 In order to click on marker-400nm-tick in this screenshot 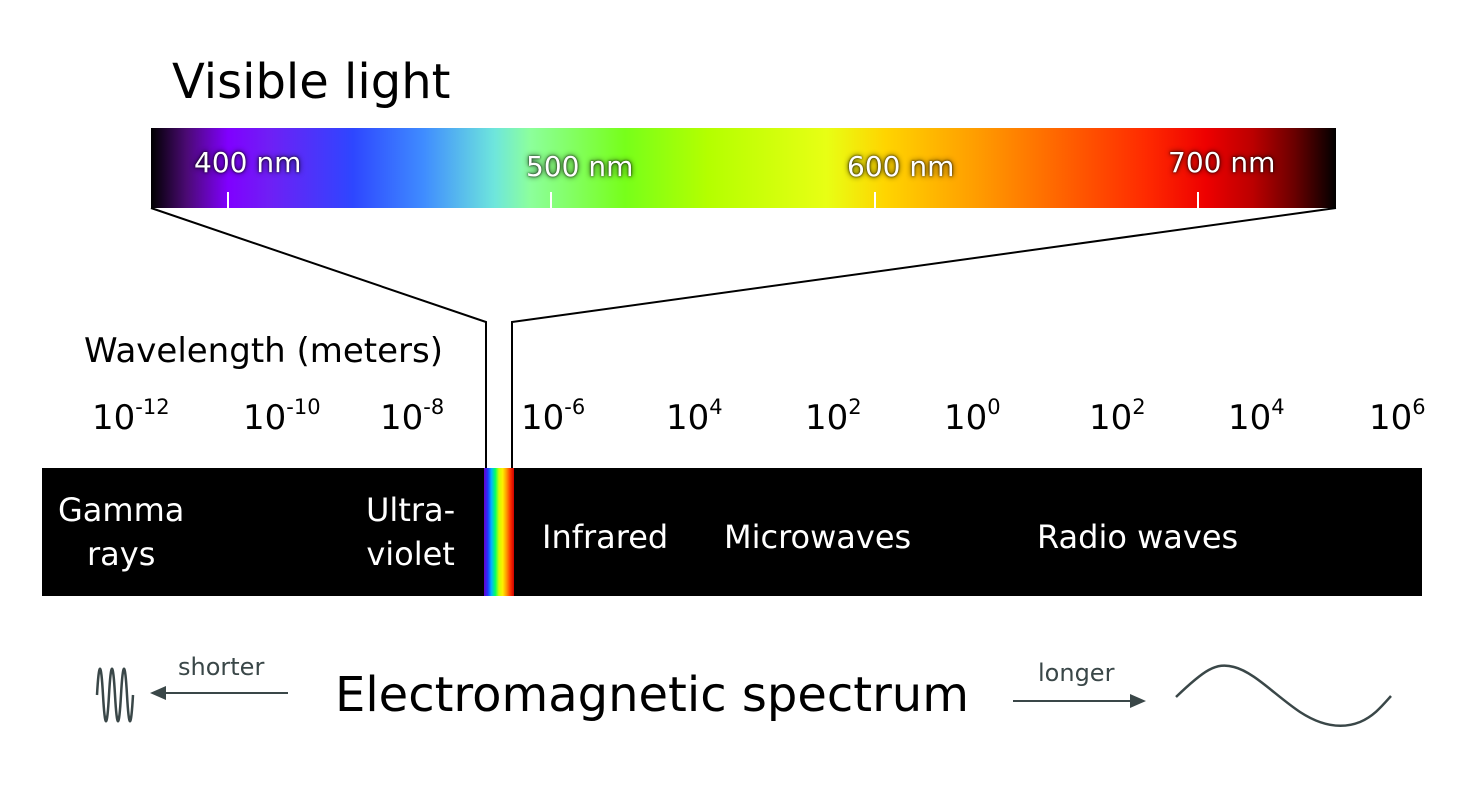, I will do `click(228, 200)`.